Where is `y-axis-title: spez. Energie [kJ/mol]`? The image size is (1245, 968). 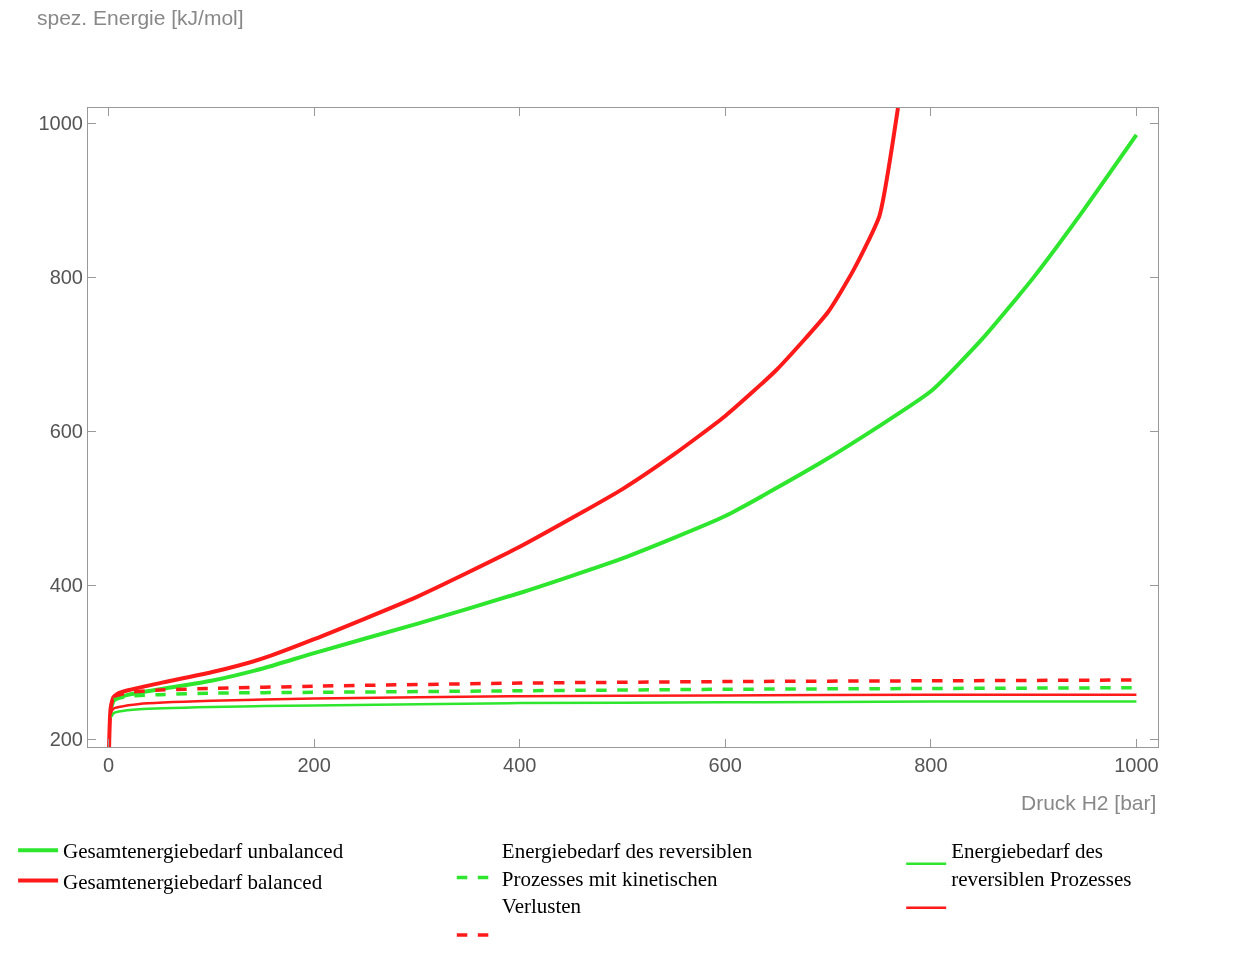
y-axis-title: spez. Energie [kJ/mol] is located at coordinates (140, 17).